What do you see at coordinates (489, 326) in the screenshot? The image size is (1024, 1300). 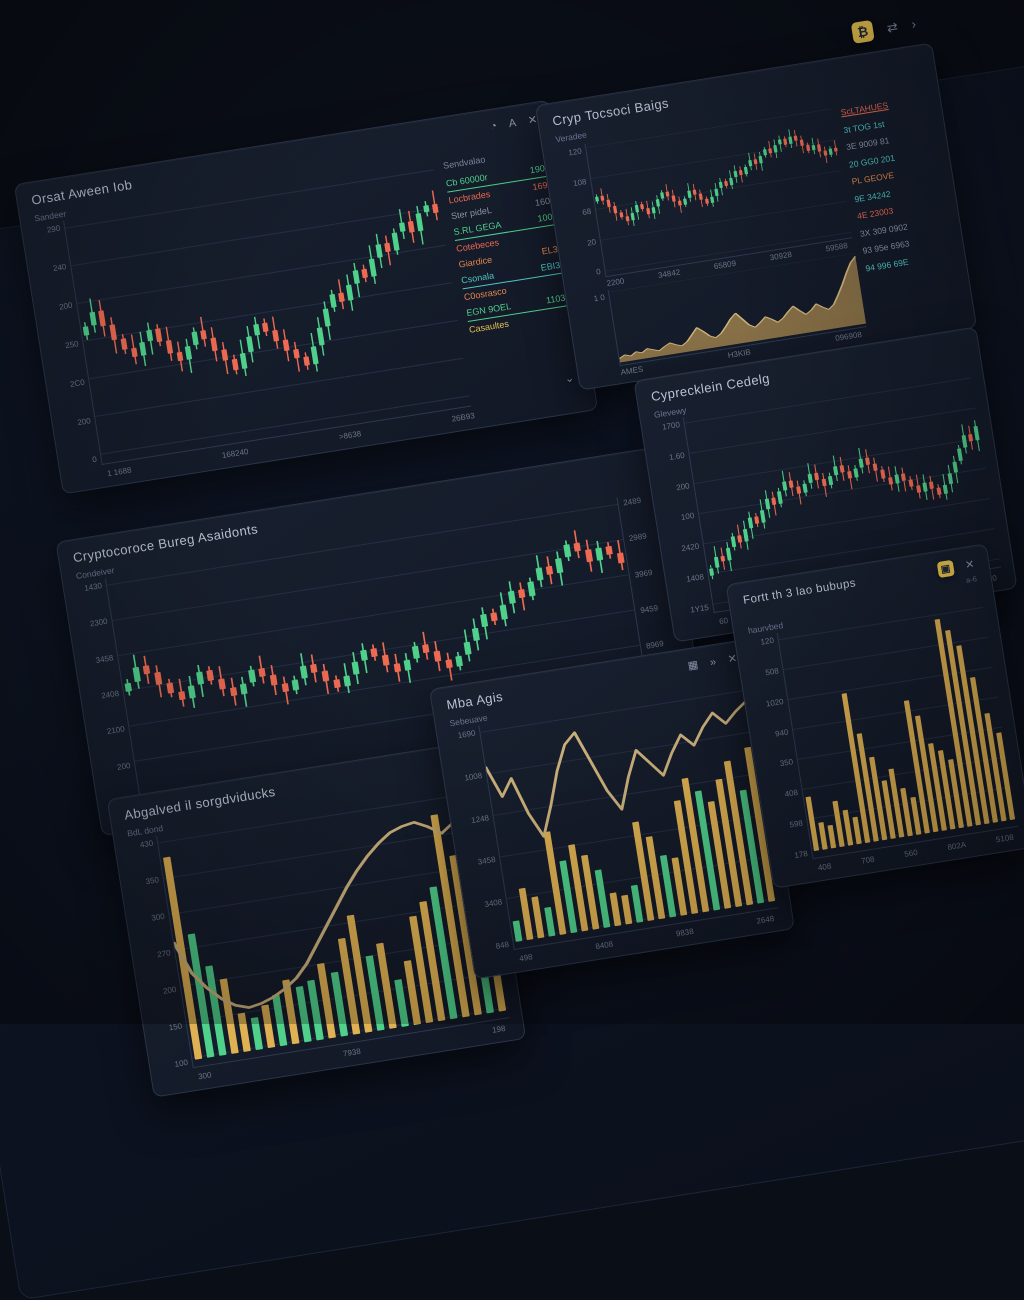 I see `ticker-label: Casaultes` at bounding box center [489, 326].